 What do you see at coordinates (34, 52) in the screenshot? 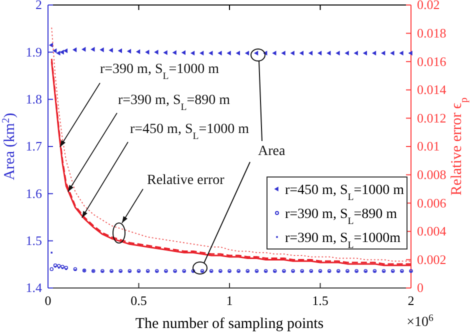
I see `y-tick-label: 1.9` at bounding box center [34, 52].